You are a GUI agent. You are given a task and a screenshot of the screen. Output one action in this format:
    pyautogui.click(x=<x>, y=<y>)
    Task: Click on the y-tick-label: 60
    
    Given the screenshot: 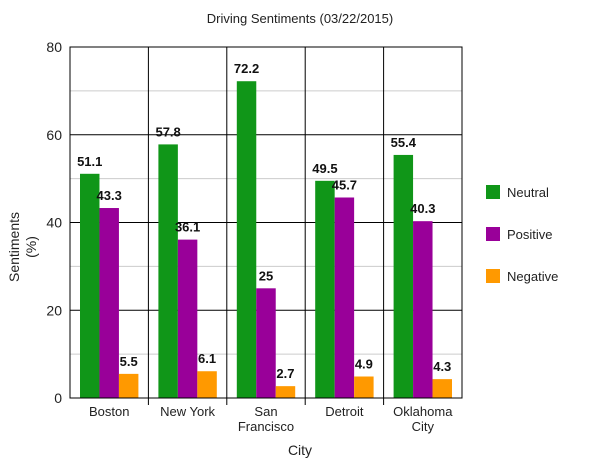 What is the action you would take?
    pyautogui.click(x=54, y=135)
    